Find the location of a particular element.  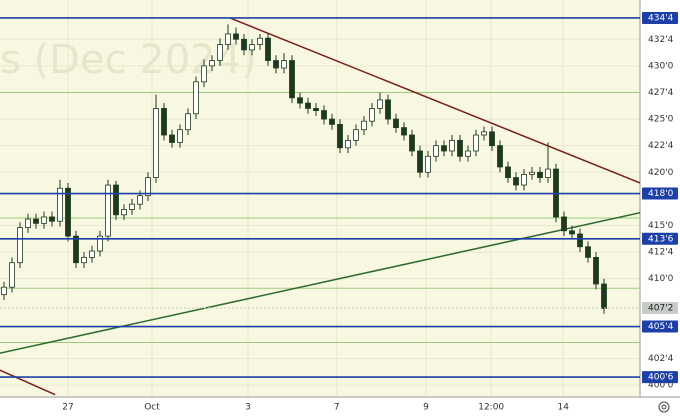

level-label: 405'4 is located at coordinates (661, 327).